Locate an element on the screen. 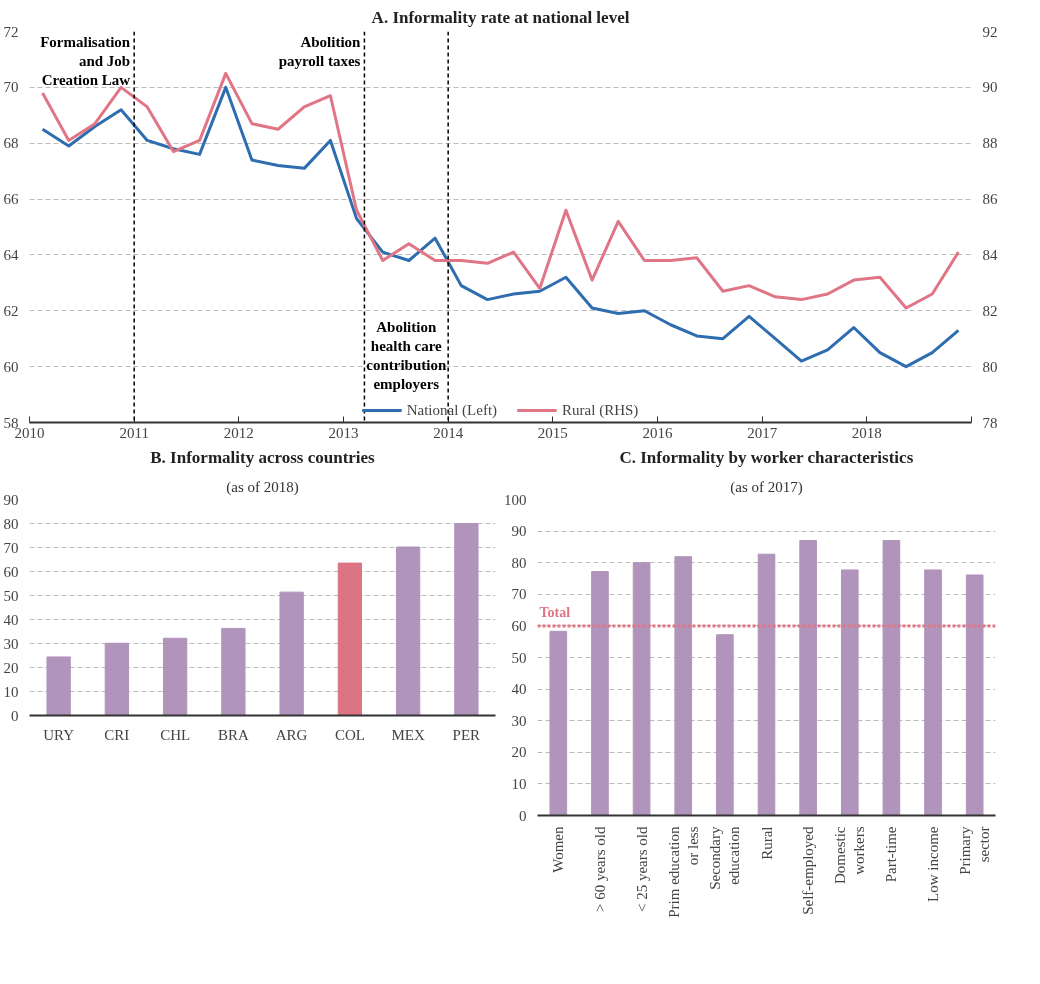  x-tick-label: PER is located at coordinates (466, 734).